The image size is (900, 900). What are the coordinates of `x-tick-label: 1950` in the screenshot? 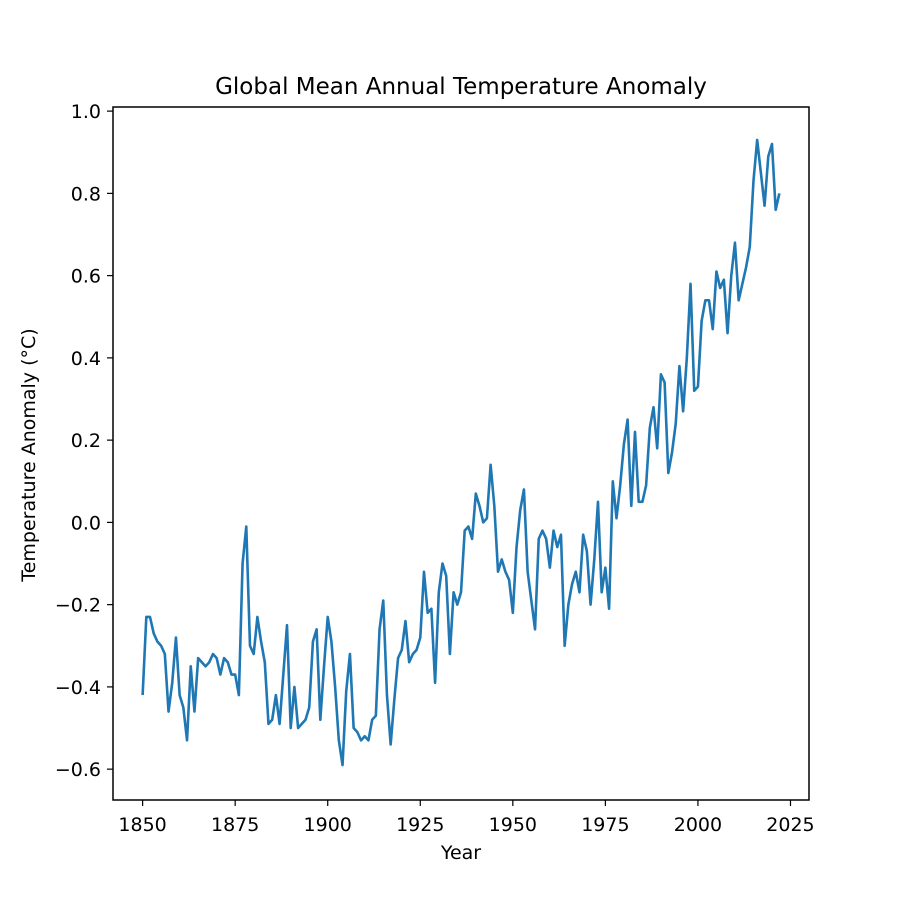 It's located at (513, 825).